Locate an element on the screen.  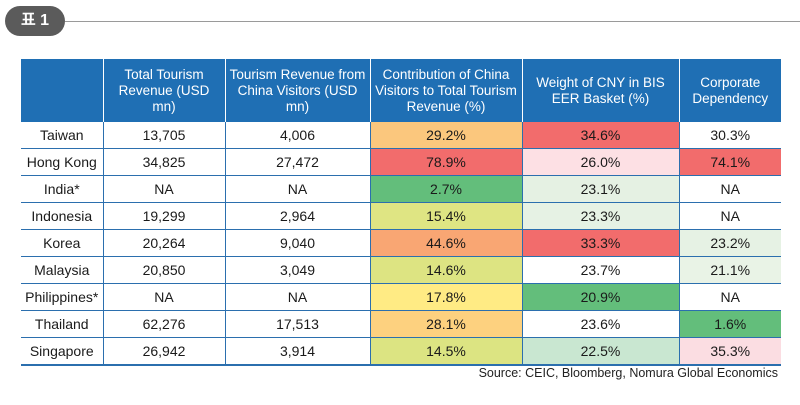
header-total-revenue: Total Tourism Revenue (USD mn) is located at coordinates (163, 90).